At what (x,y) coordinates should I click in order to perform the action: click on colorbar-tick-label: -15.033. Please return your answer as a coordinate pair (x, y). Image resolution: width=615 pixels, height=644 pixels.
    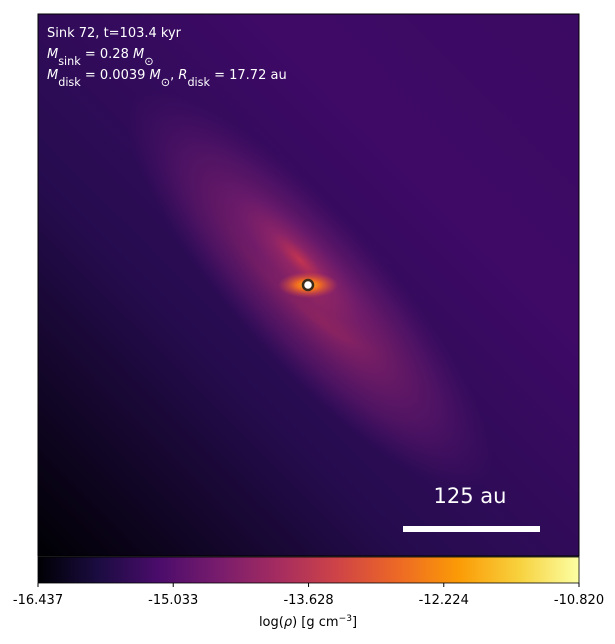
    Looking at the image, I should click on (173, 600).